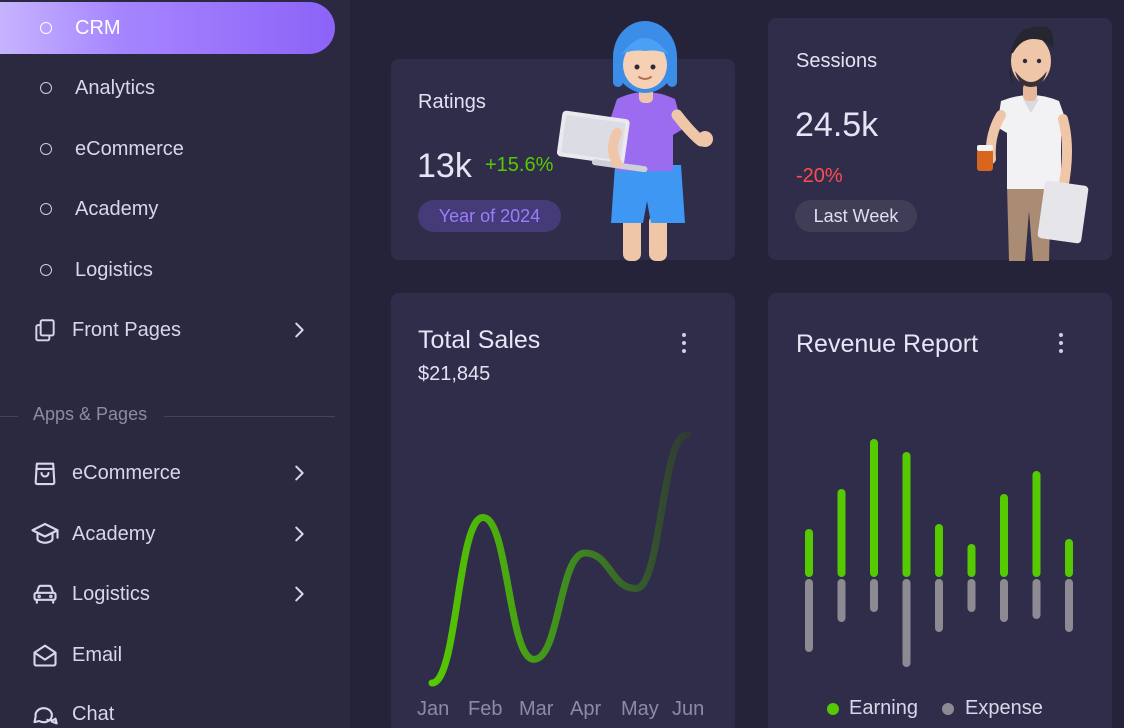 This screenshot has height=728, width=1124. I want to click on status-badge: Year of 2024, so click(489, 216).